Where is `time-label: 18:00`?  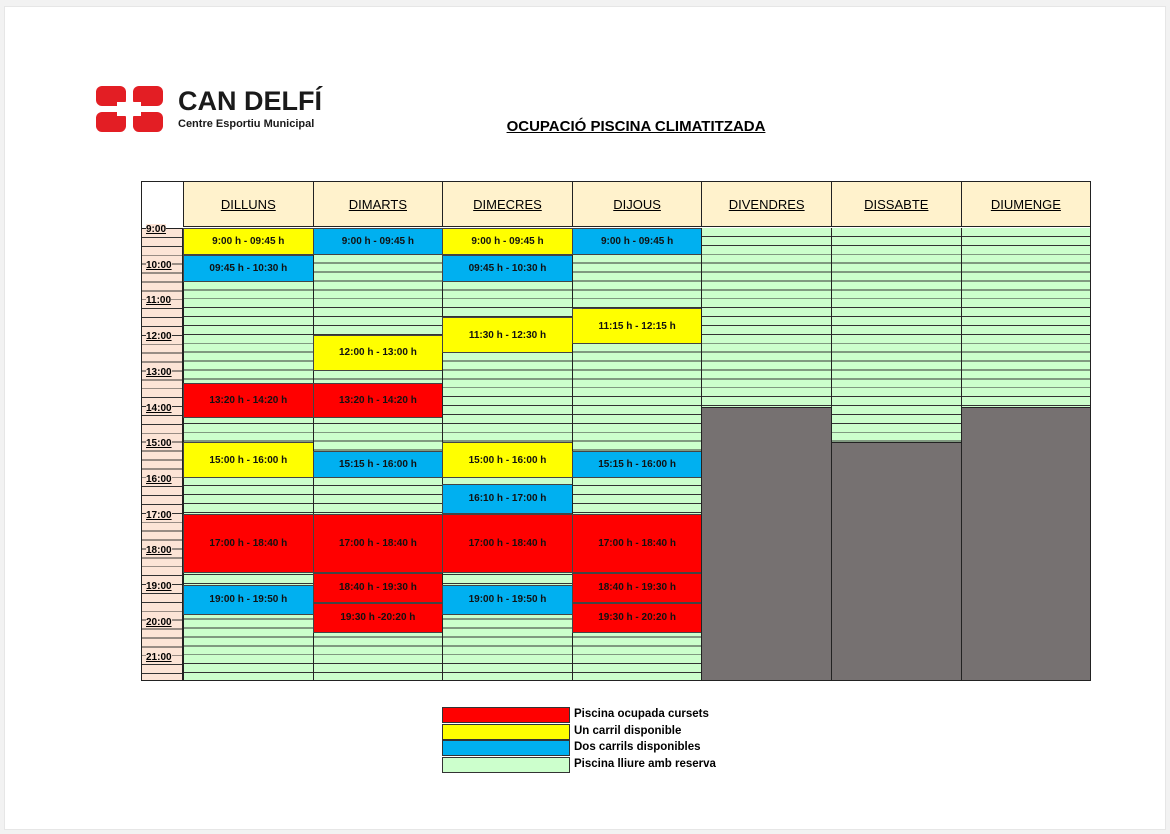 time-label: 18:00 is located at coordinates (159, 551).